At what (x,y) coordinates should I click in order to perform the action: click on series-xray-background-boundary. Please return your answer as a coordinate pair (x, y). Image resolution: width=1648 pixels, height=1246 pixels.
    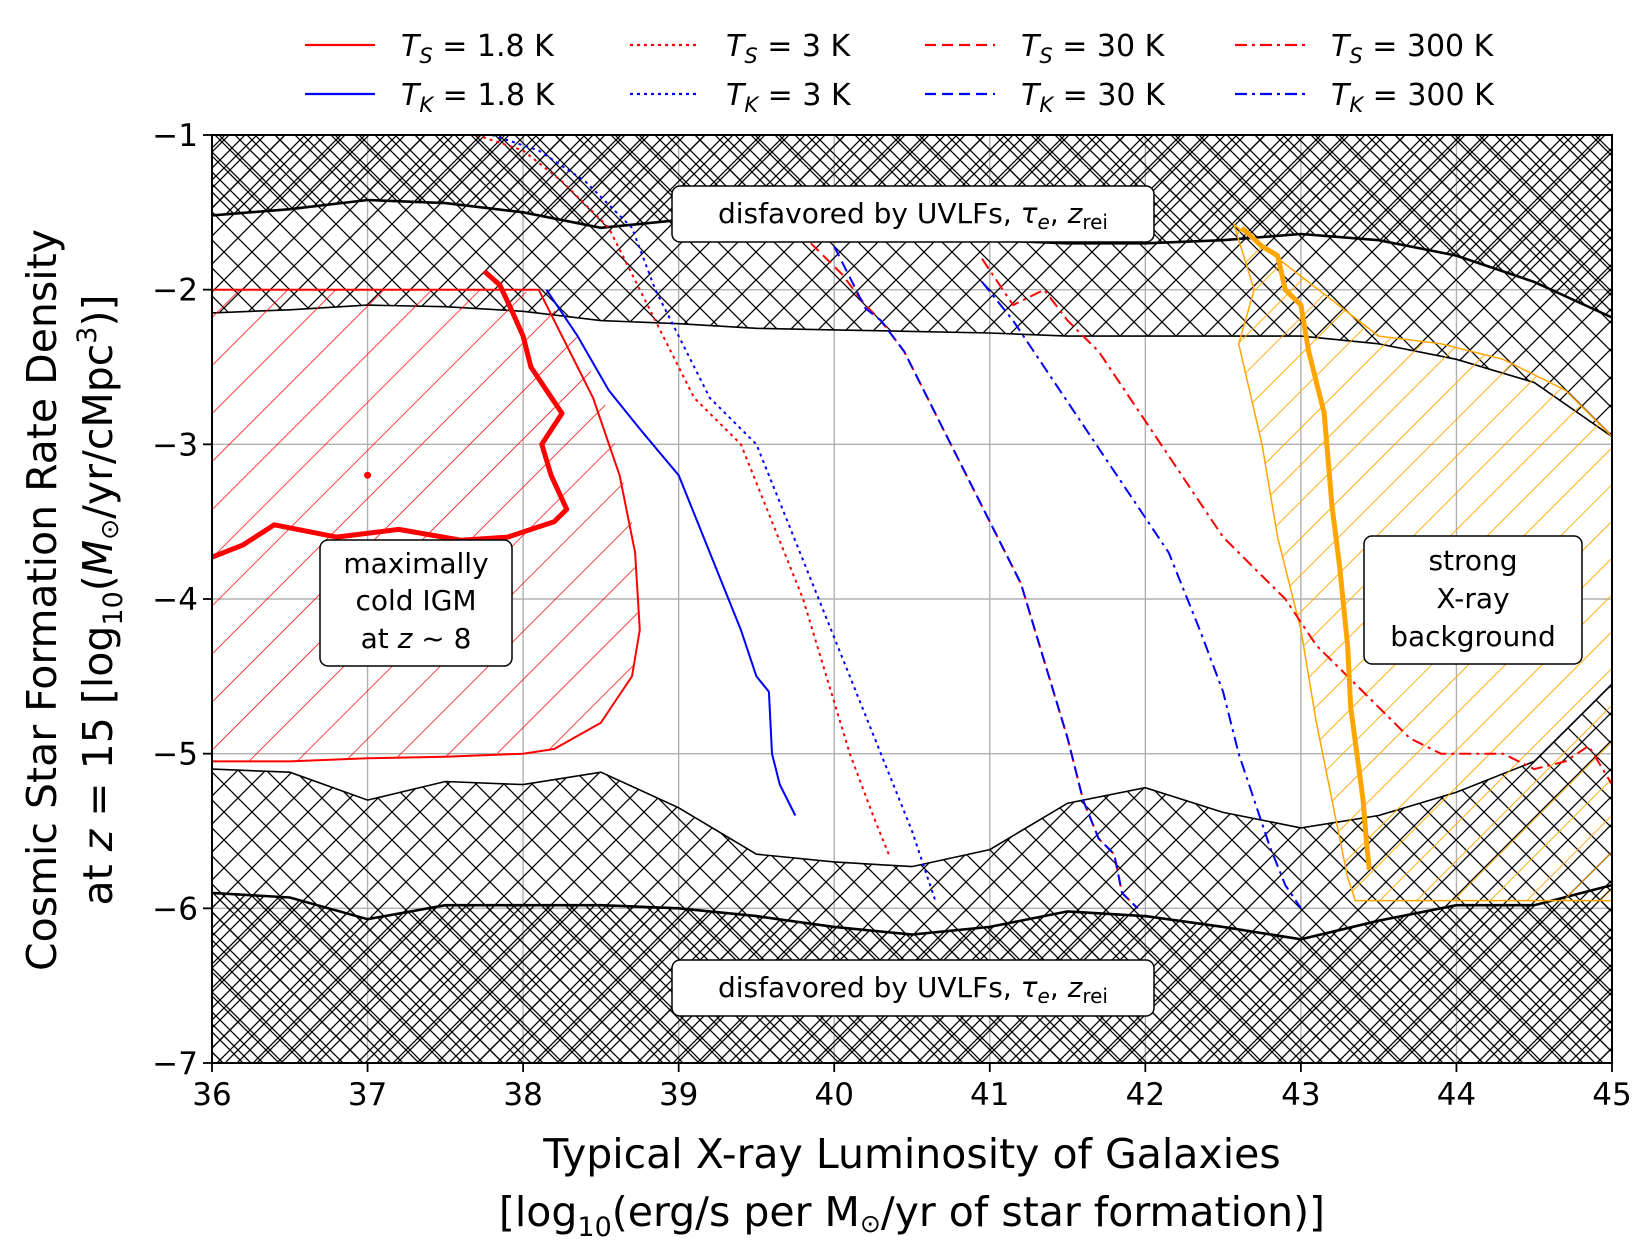
    Looking at the image, I should click on (1306, 547).